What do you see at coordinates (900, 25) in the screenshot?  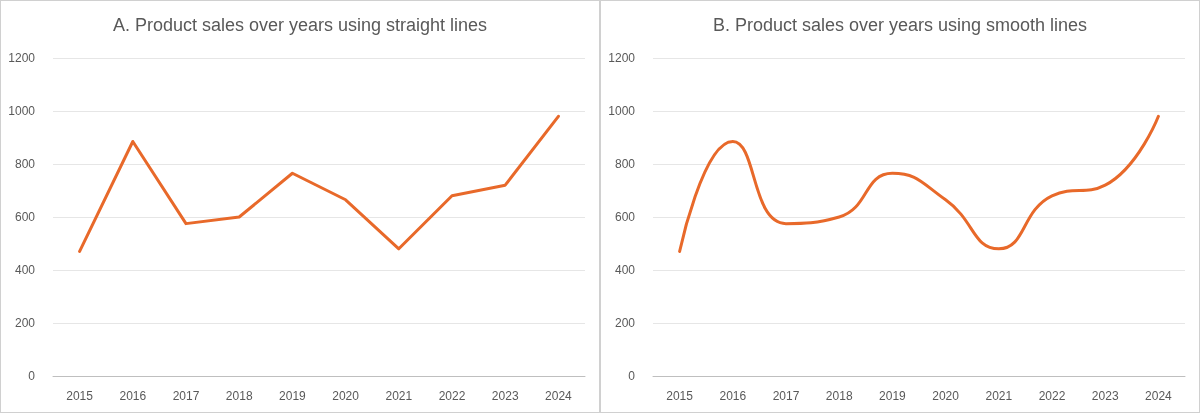 I see `chart-title: B. Product sales over years using smooth lines` at bounding box center [900, 25].